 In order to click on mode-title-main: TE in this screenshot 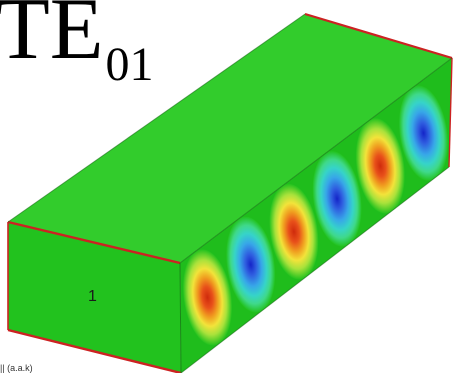, I will do `click(52, 39)`.